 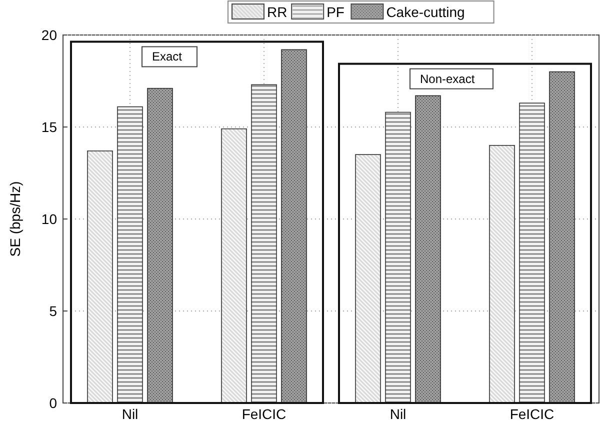 What do you see at coordinates (335, 12) in the screenshot?
I see `legend-label: PF` at bounding box center [335, 12].